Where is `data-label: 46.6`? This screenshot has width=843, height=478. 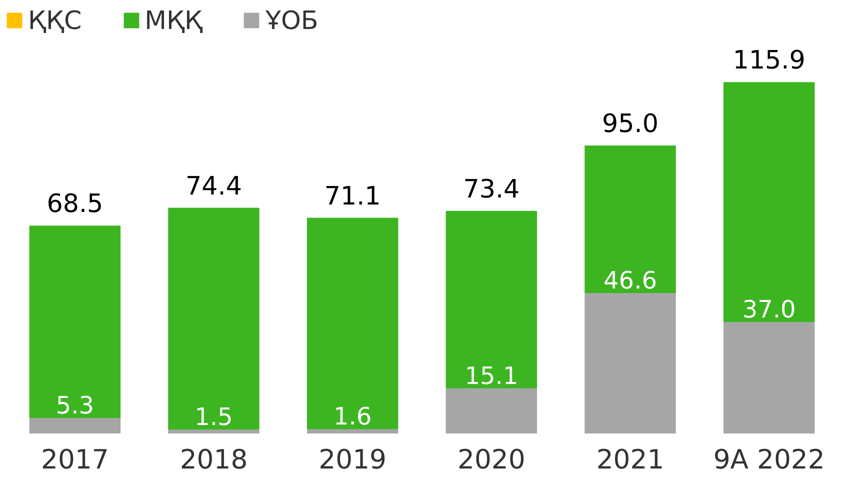
data-label: 46.6 is located at coordinates (630, 280).